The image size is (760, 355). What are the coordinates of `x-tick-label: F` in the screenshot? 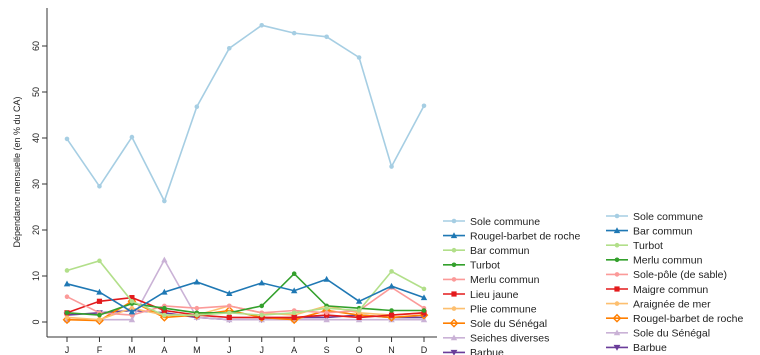 It's located at (100, 350).